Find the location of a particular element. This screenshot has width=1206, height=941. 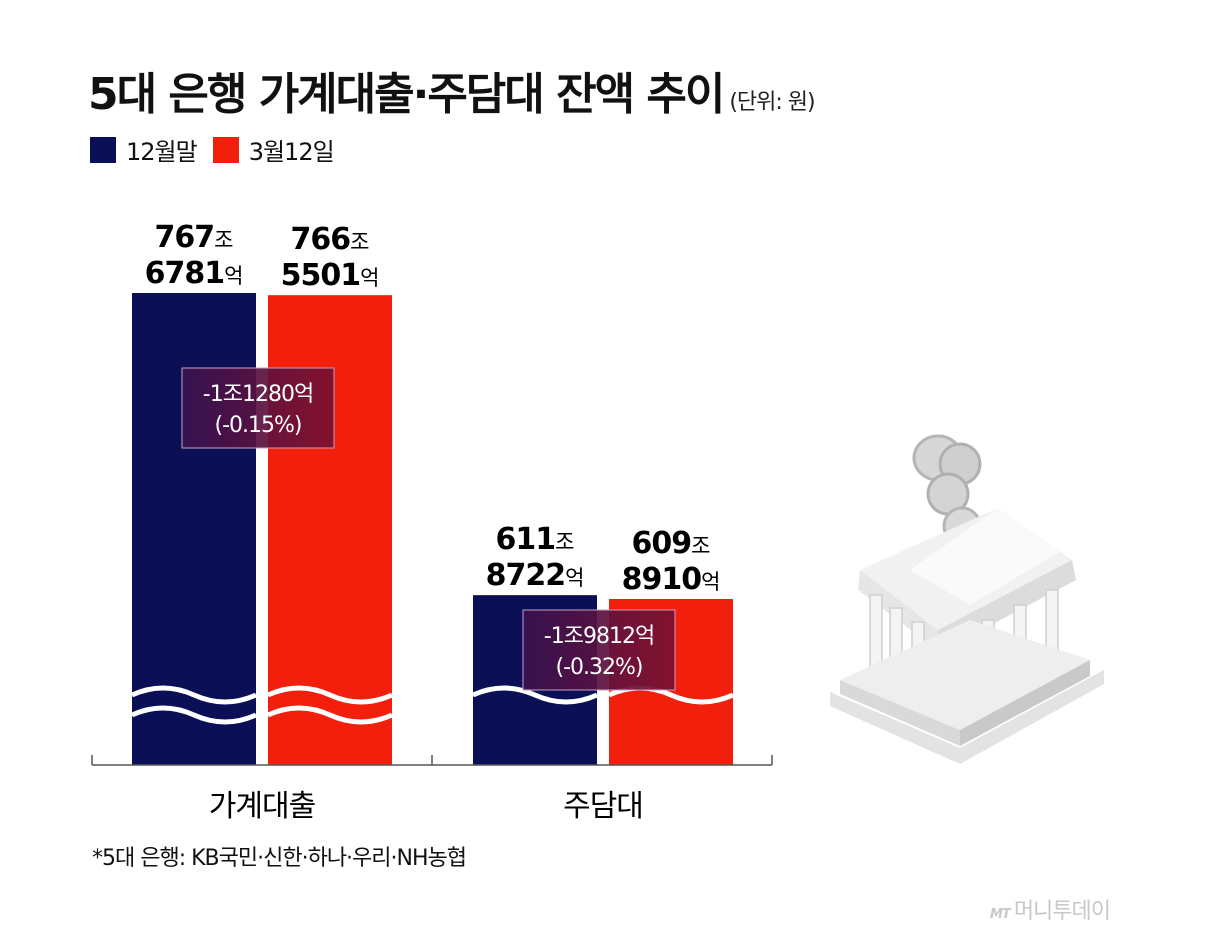

data-label-0-1: 766조 is located at coordinates (330, 239).